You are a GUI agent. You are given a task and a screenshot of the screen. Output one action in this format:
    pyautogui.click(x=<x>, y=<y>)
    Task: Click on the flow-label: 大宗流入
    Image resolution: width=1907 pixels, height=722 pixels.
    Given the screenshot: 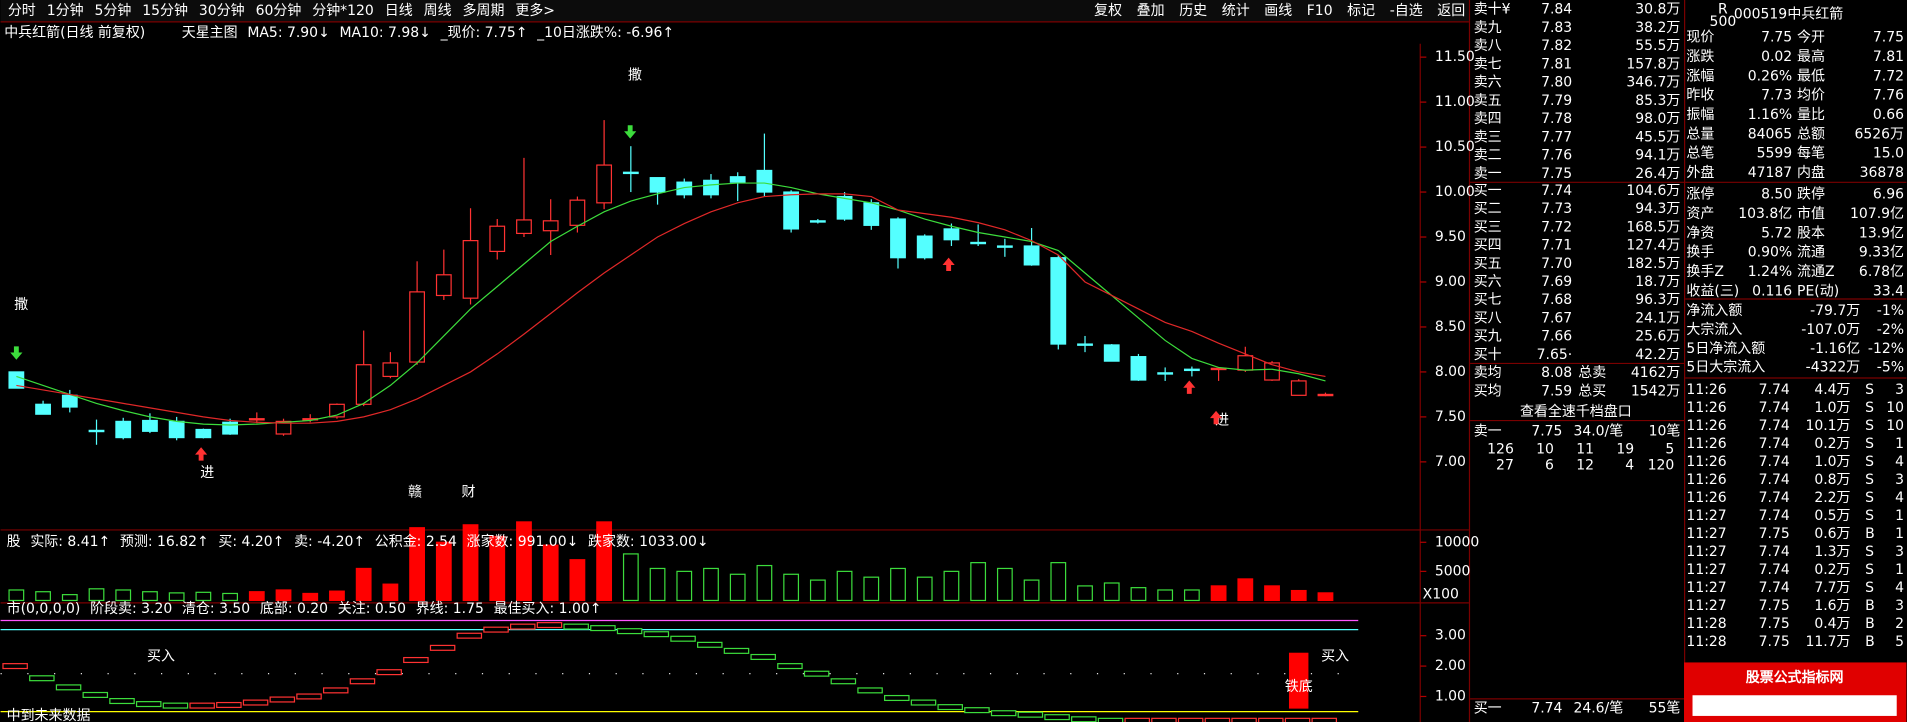 What is the action you would take?
    pyautogui.click(x=1714, y=330)
    